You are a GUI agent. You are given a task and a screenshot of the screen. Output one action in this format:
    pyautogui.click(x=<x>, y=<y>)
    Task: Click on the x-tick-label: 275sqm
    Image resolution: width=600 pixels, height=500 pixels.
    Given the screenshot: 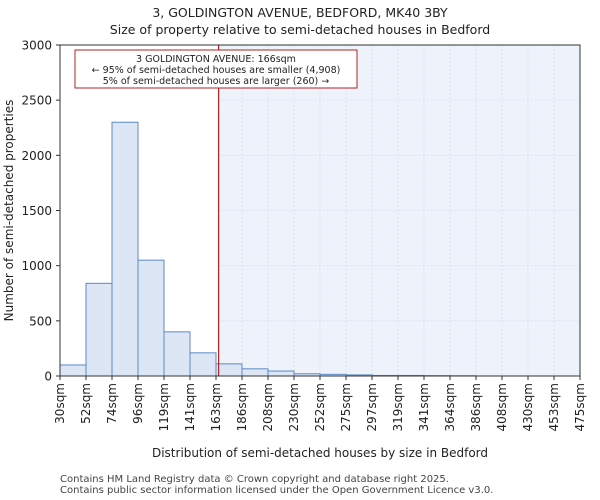 What is the action you would take?
    pyautogui.click(x=346, y=407)
    